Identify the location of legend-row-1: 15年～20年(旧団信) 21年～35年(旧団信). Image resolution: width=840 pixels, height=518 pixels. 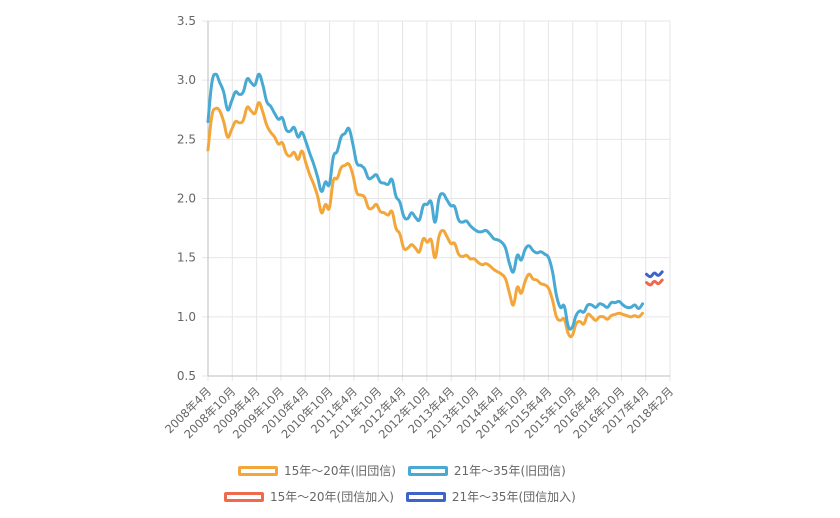
(408, 470).